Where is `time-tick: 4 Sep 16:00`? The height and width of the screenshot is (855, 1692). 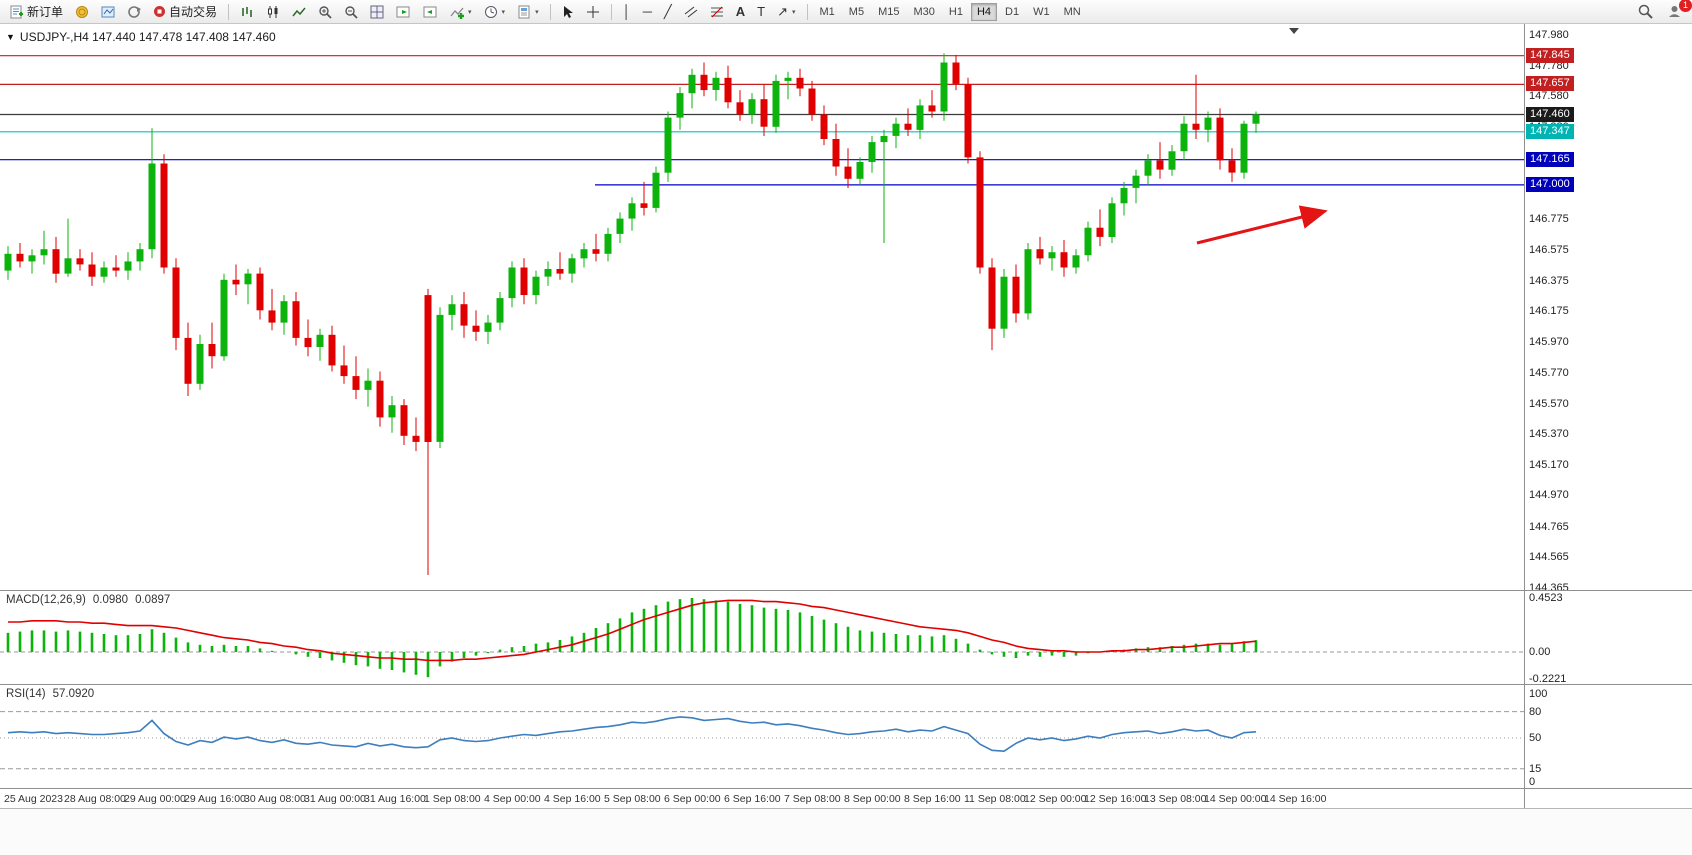
time-tick: 4 Sep 16:00 is located at coordinates (572, 799).